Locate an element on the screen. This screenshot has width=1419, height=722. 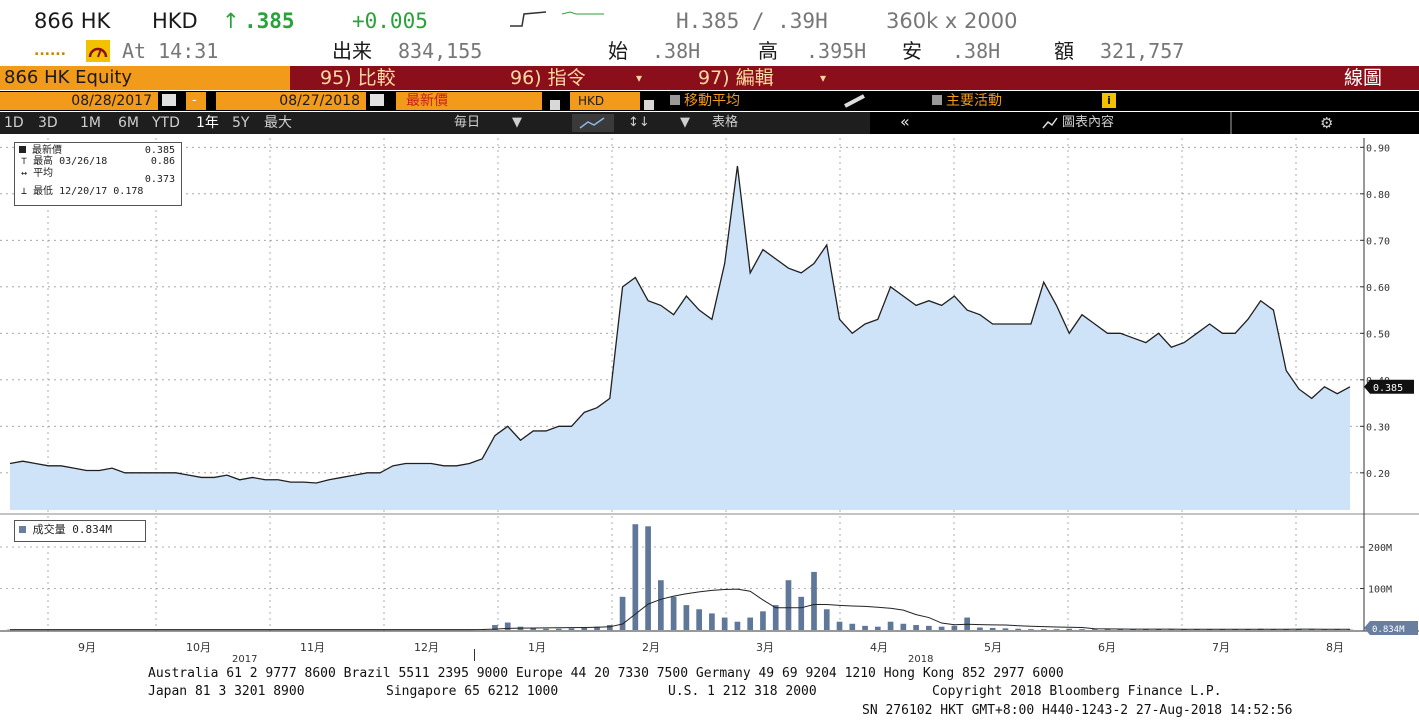
currency-select: HKD is located at coordinates (605, 101).